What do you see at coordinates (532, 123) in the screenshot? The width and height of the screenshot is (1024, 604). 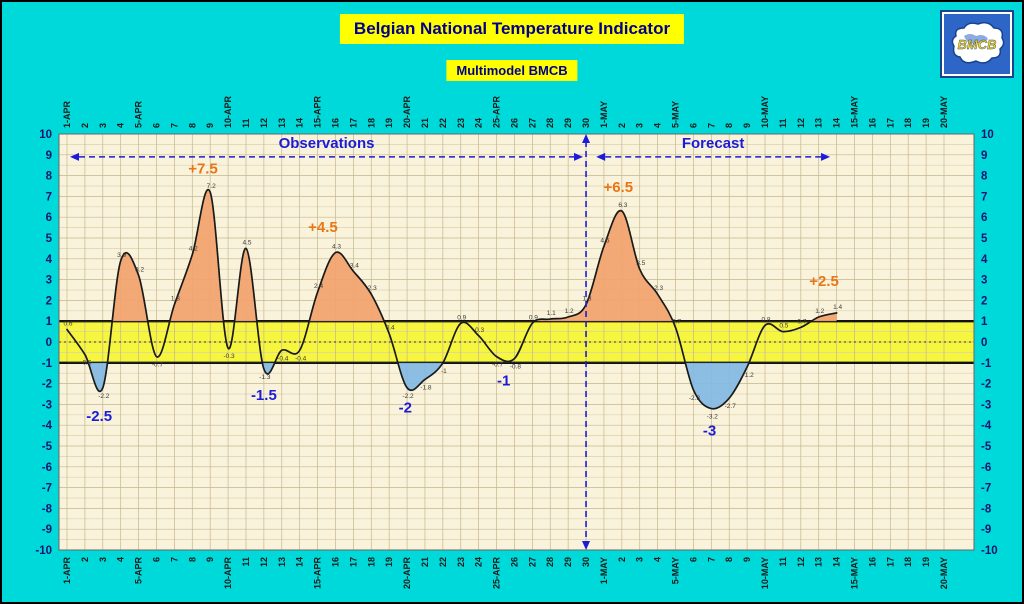 I see `svg-text: 27` at bounding box center [532, 123].